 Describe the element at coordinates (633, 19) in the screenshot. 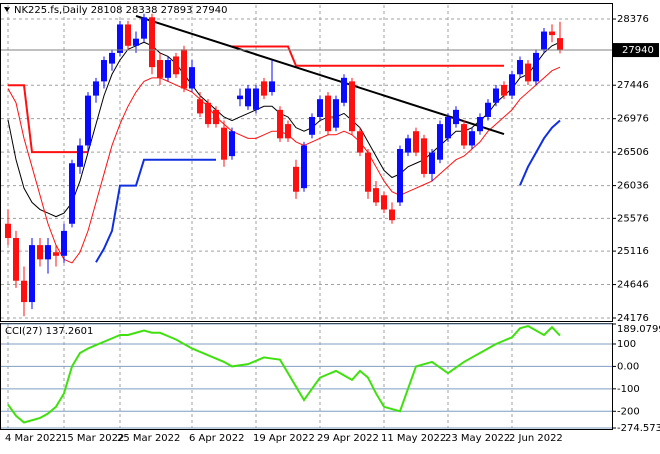

I see `y-tick-label: 28376` at that location.